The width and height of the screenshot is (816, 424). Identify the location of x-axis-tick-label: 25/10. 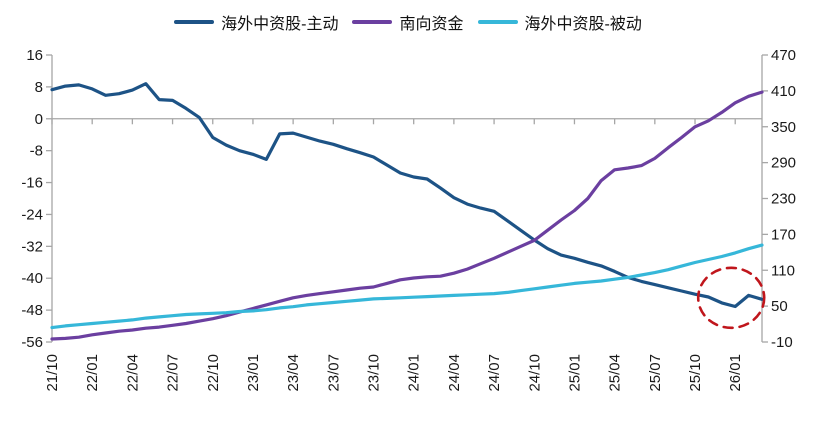
(695, 373).